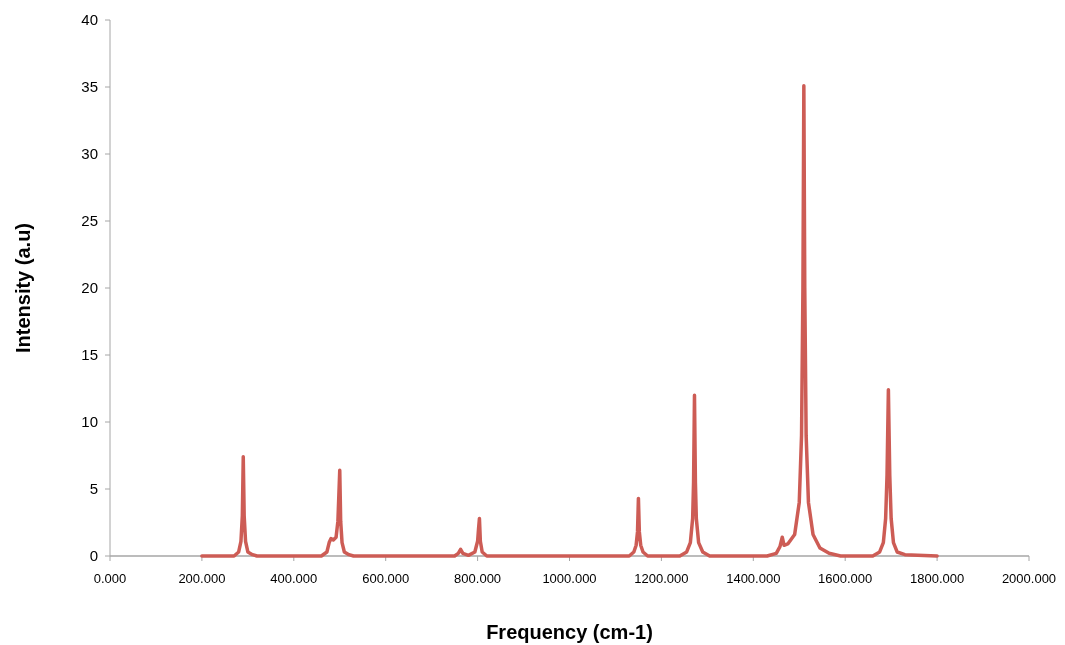 The width and height of the screenshot is (1065, 645). I want to click on y-axis-title: Intensity (a.u), so click(23, 288).